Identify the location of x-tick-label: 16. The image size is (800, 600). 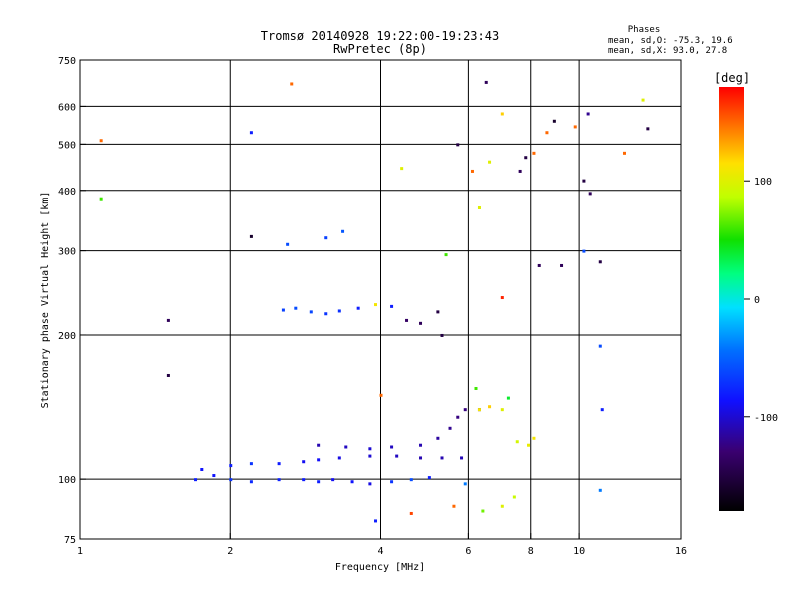
(681, 551).